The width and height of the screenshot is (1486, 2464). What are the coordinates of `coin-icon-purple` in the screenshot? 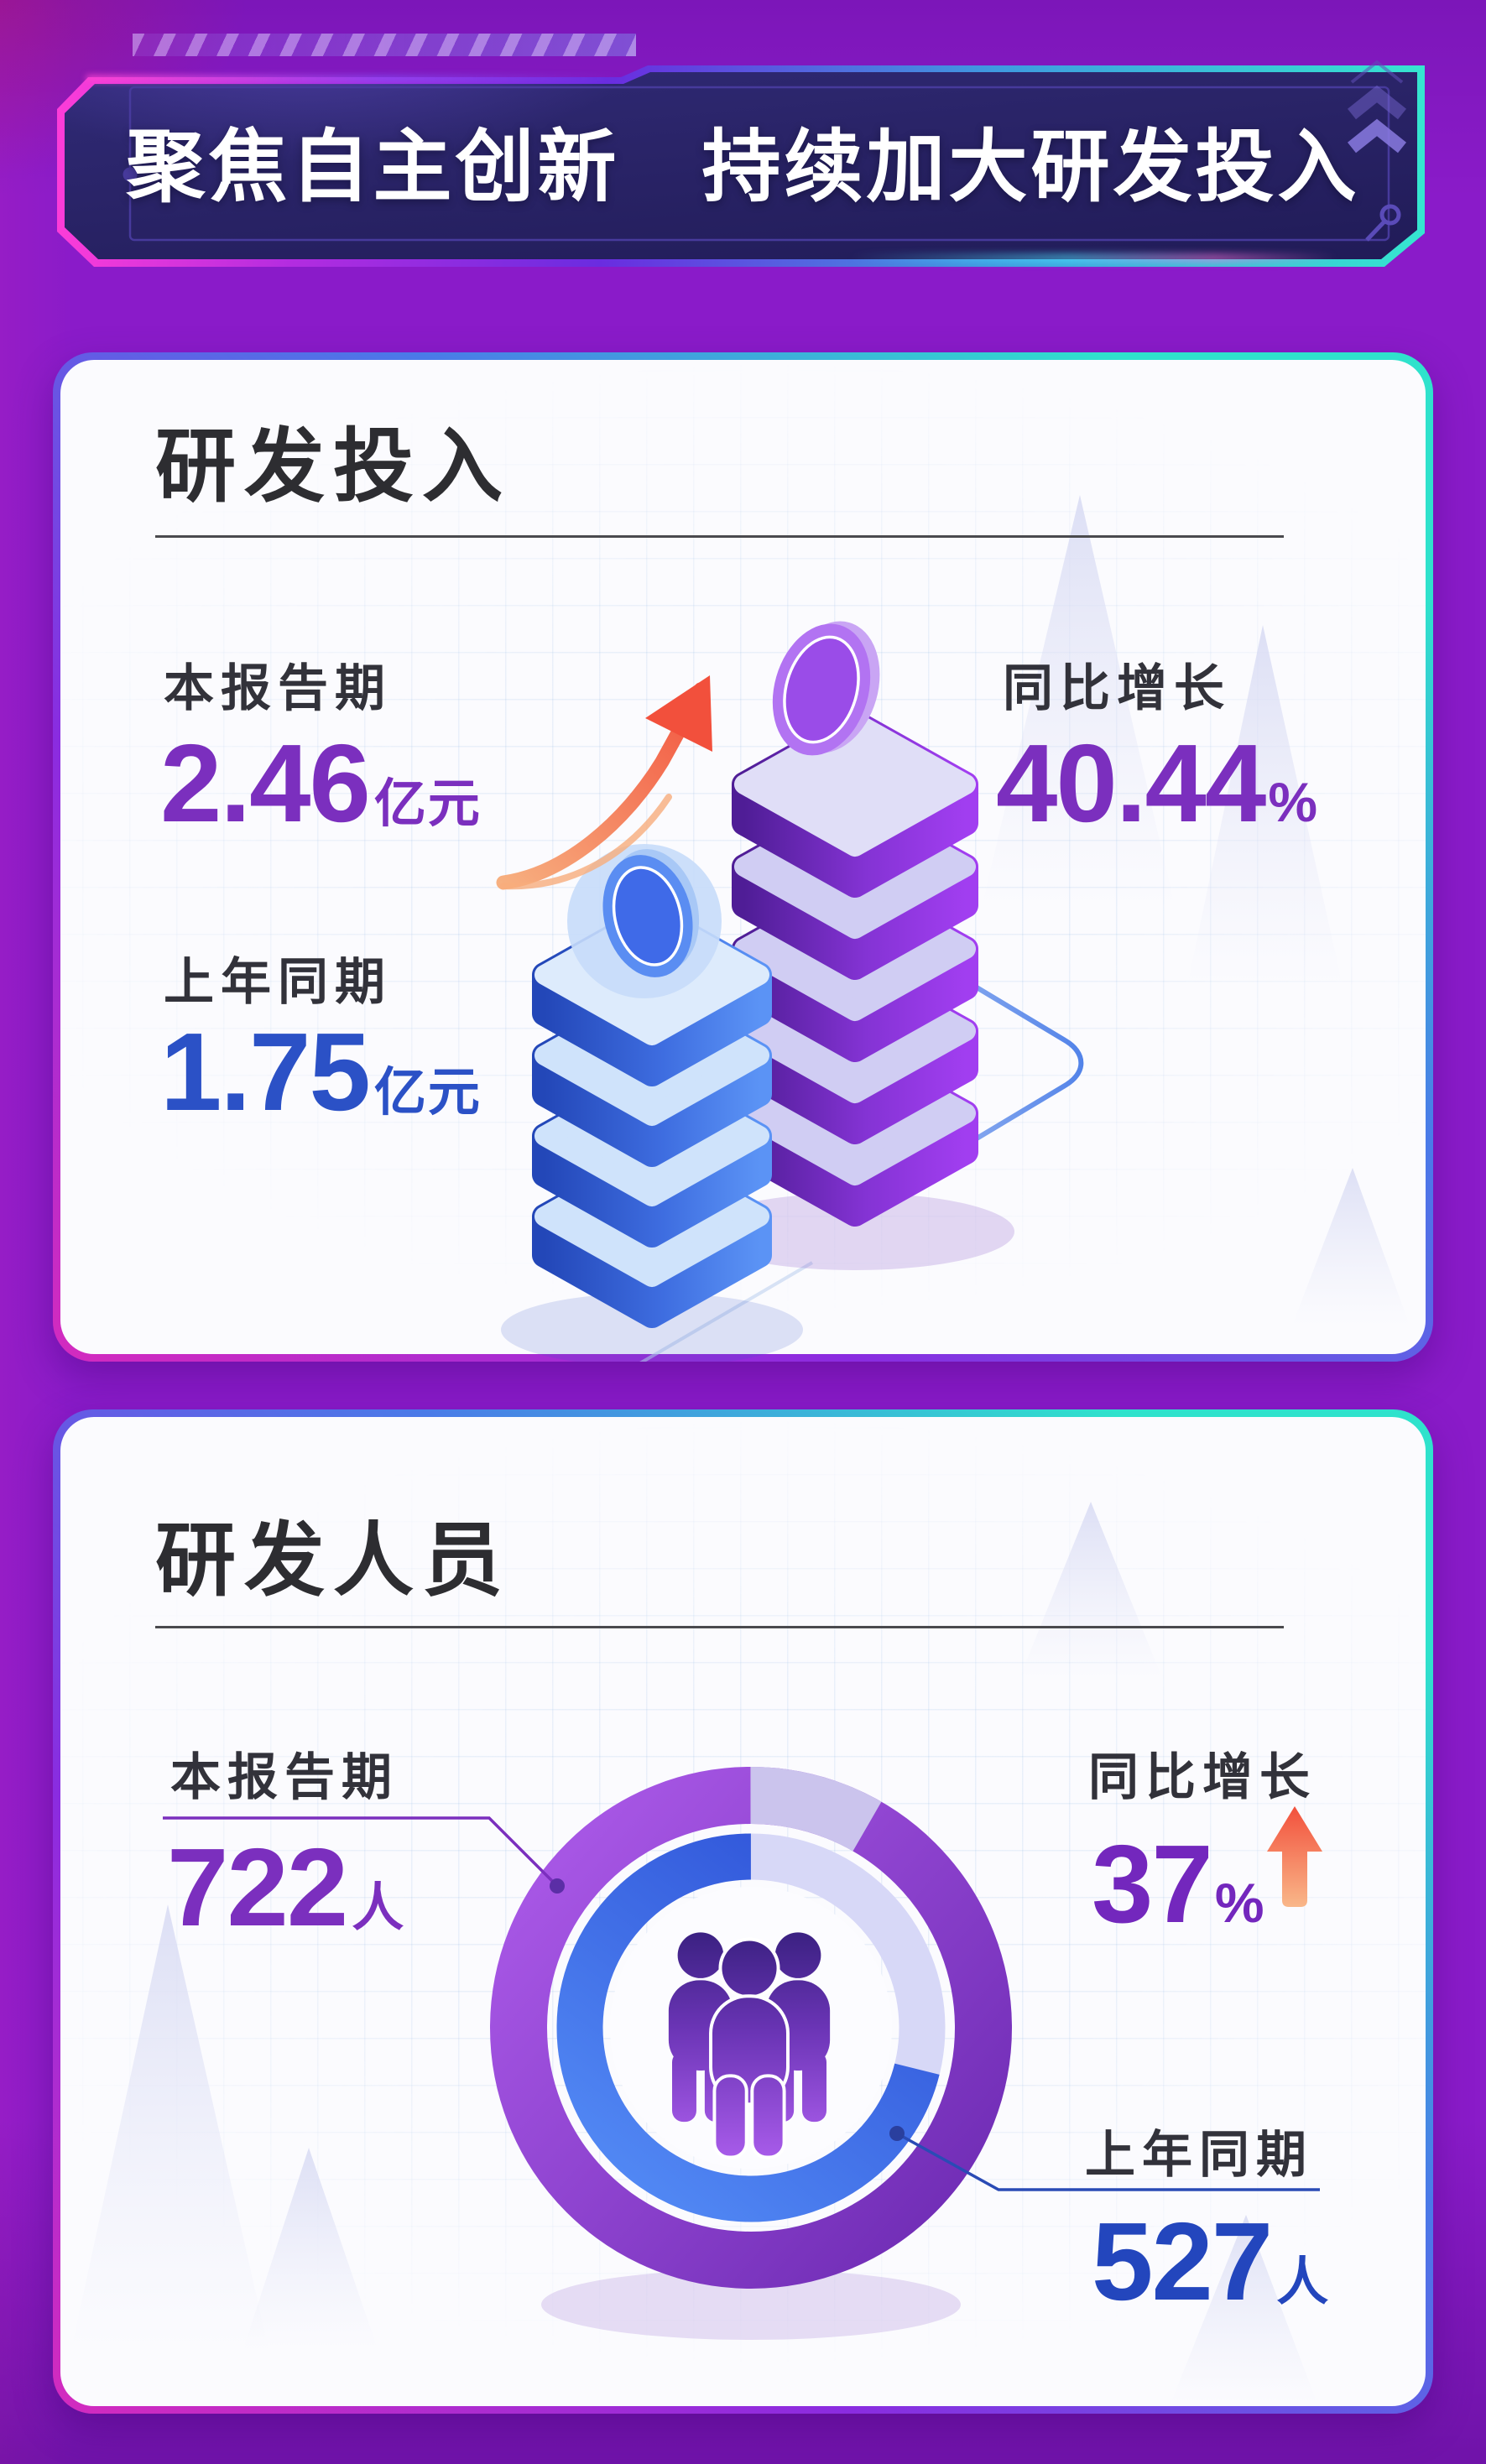 It's located at (826, 689).